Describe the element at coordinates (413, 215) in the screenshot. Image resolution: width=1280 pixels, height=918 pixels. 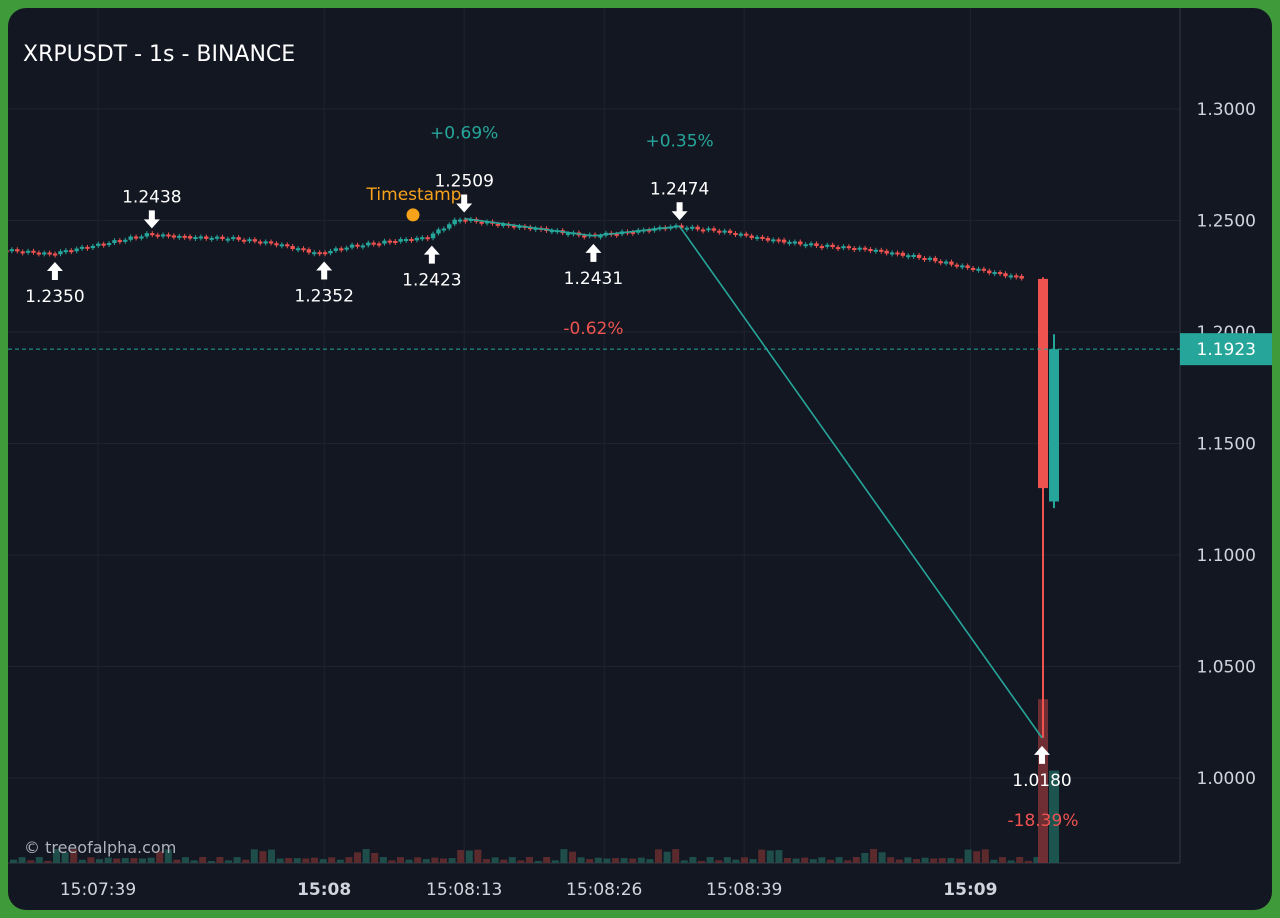
I see `timestamp-dot` at that location.